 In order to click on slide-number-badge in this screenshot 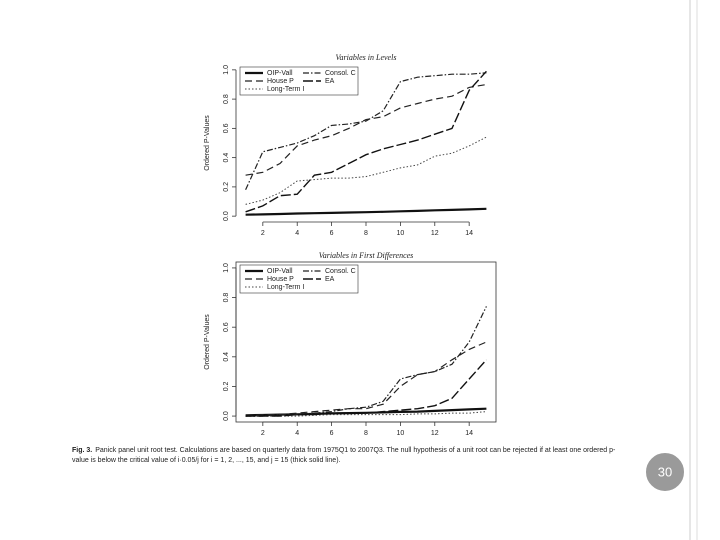, I will do `click(665, 472)`.